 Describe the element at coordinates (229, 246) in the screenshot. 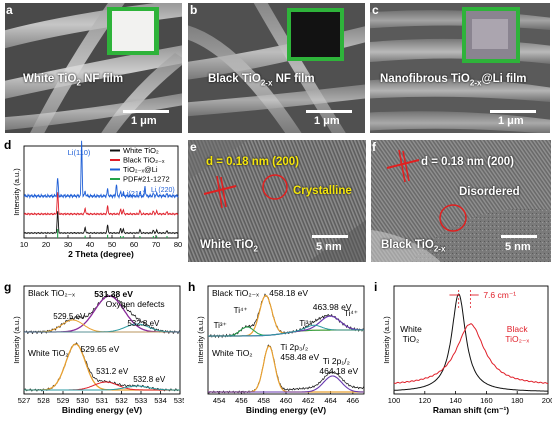

I see `panel-e-sample: White TiO2` at that location.